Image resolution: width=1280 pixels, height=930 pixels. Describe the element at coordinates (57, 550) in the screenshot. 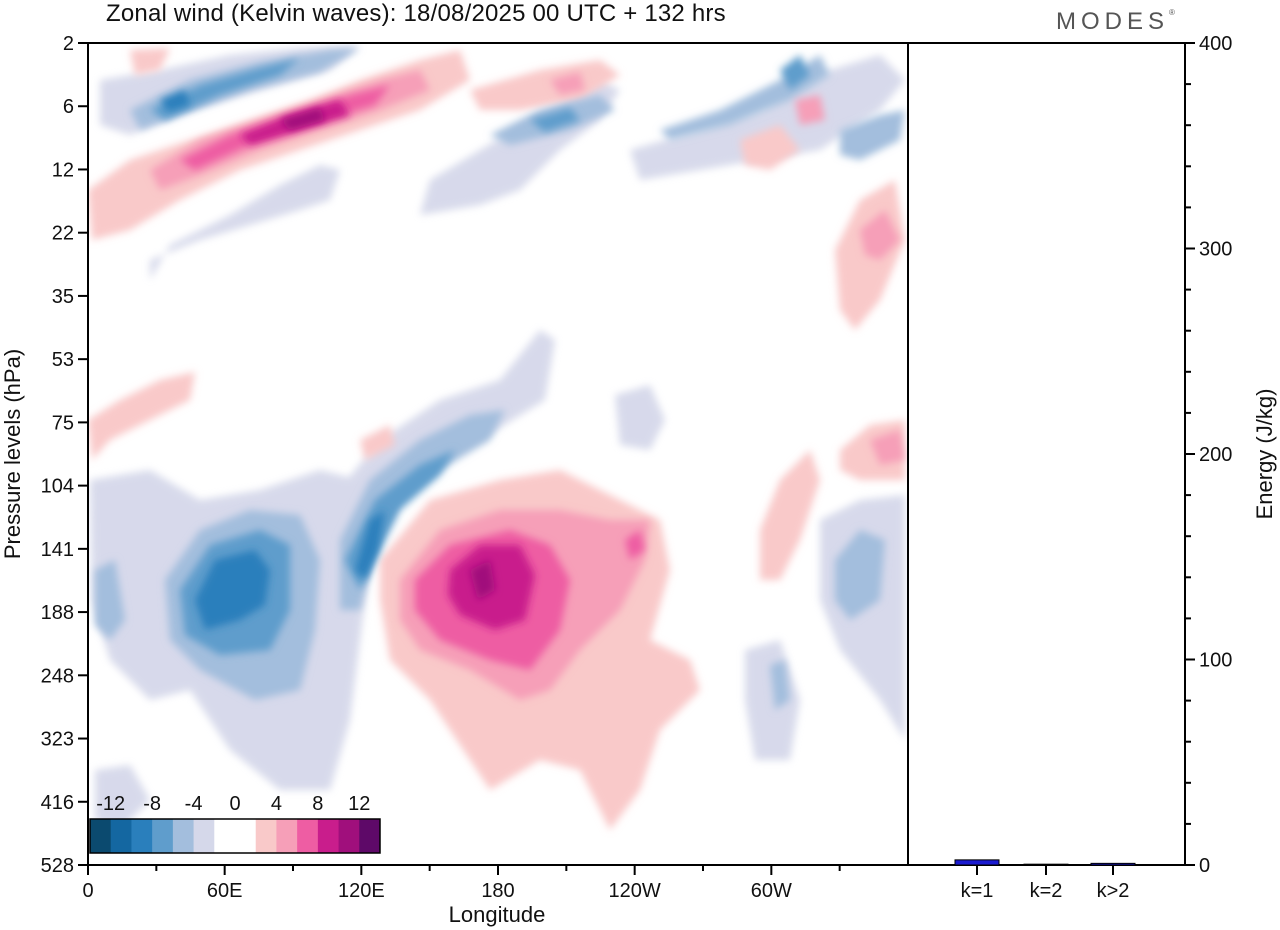

I see `y-tick-label: 141` at that location.